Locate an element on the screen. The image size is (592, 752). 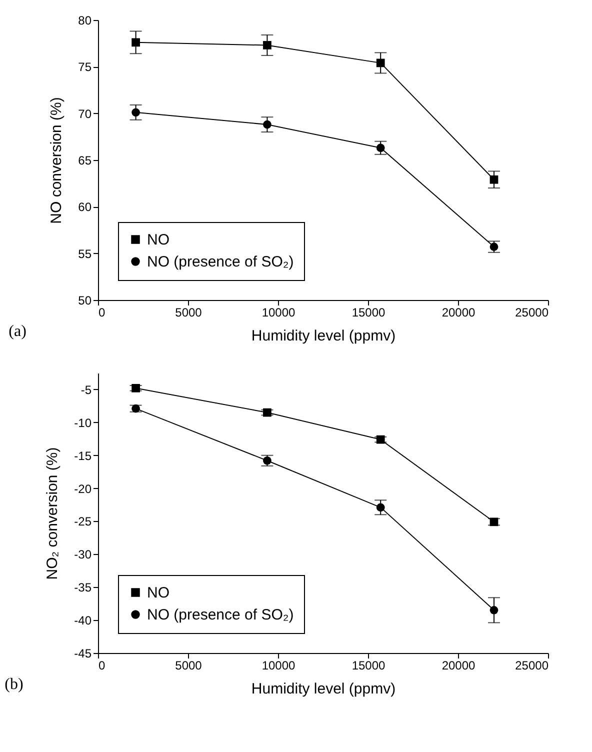
y-tick-label: -5 is located at coordinates (86, 389).